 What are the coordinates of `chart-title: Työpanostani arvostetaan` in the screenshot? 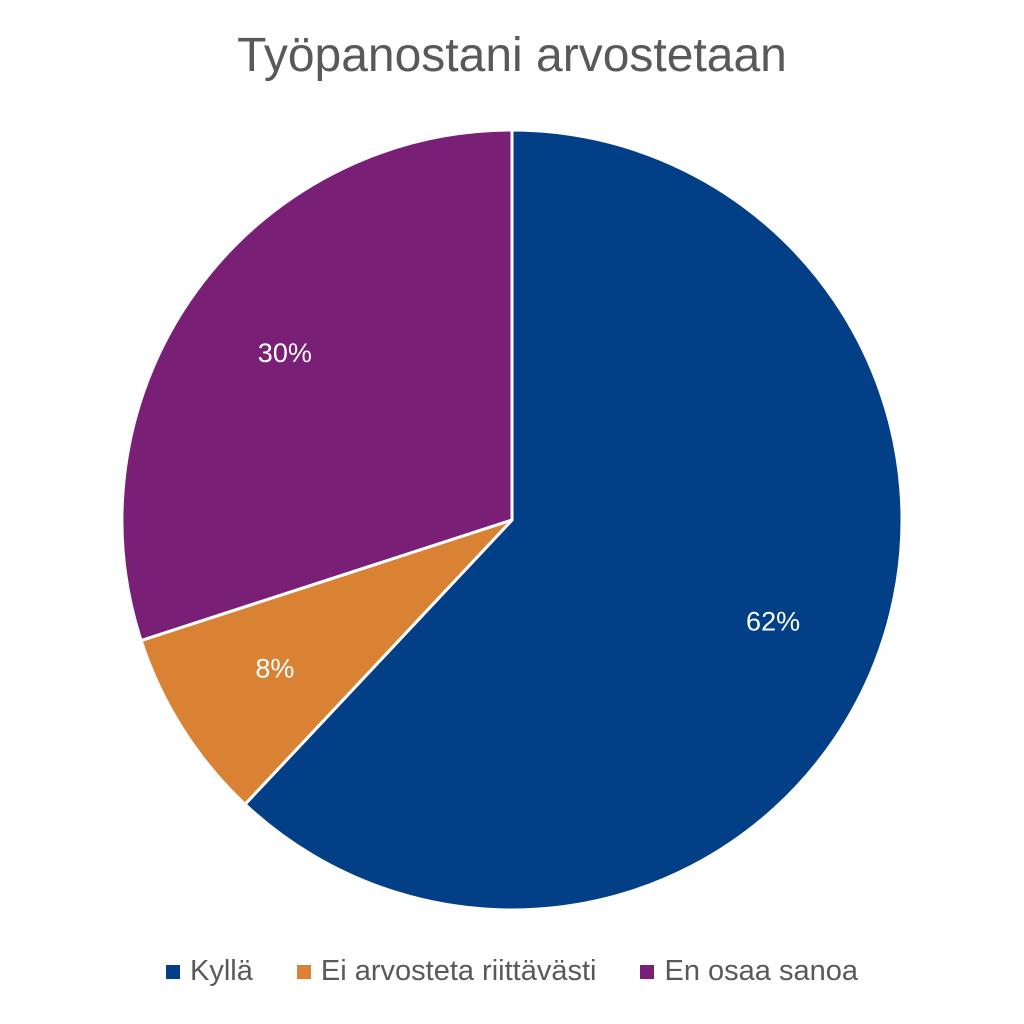 It's located at (512, 55).